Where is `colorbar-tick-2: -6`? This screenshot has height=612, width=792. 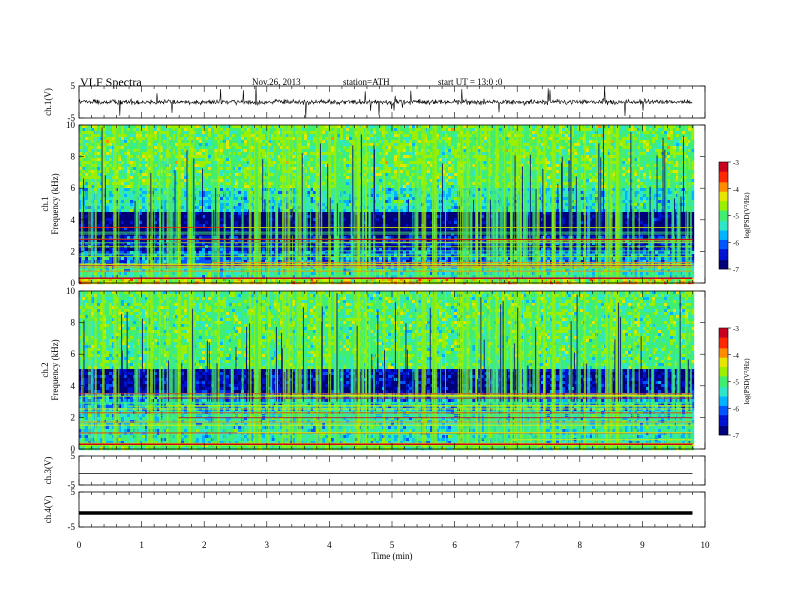
colorbar-tick-2: -6 is located at coordinates (736, 243).